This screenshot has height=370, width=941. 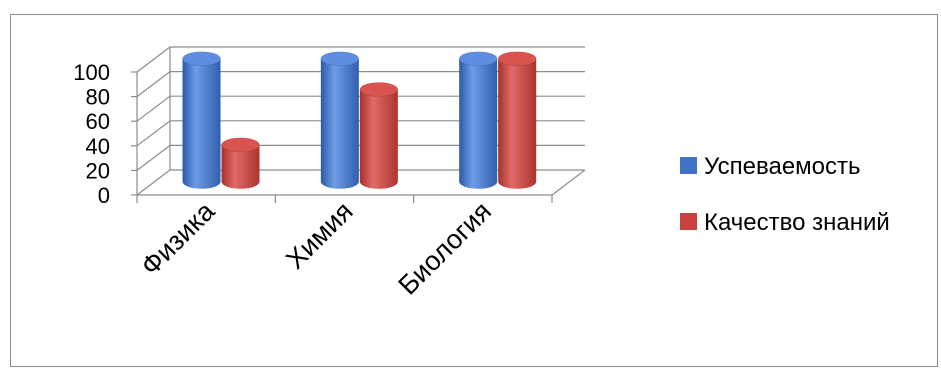 What do you see at coordinates (91, 72) in the screenshot?
I see `y-tick-label: 100` at bounding box center [91, 72].